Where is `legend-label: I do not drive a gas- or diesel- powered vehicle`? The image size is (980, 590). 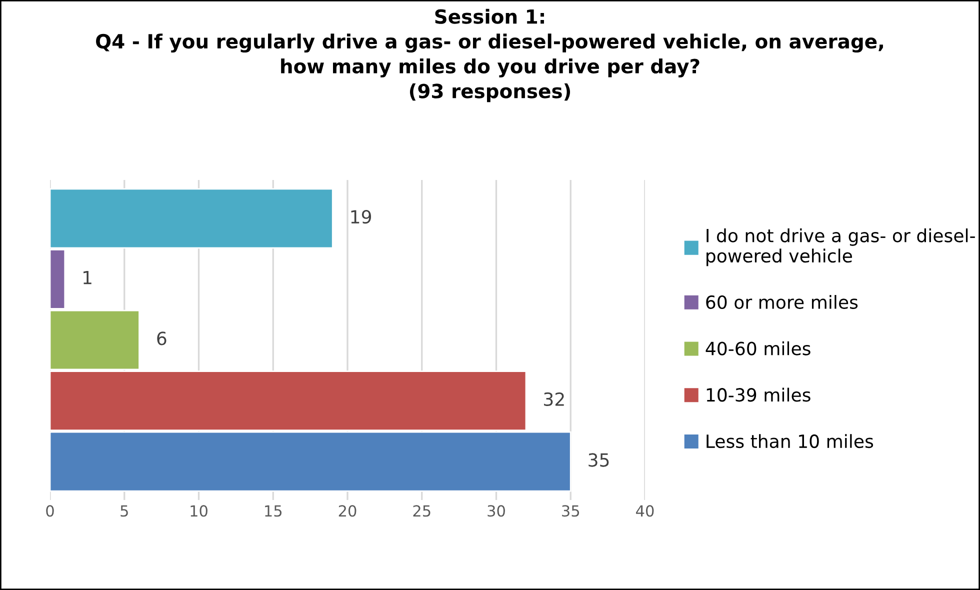 legend-label: I do not drive a gas- or diesel- powered vehicle is located at coordinates (840, 247).